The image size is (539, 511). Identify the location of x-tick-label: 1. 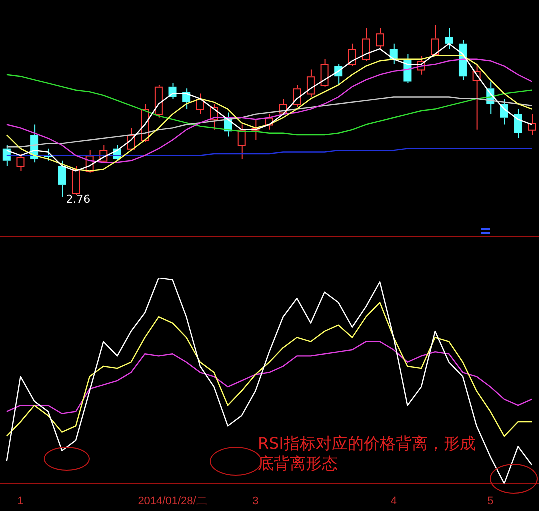
(21, 501).